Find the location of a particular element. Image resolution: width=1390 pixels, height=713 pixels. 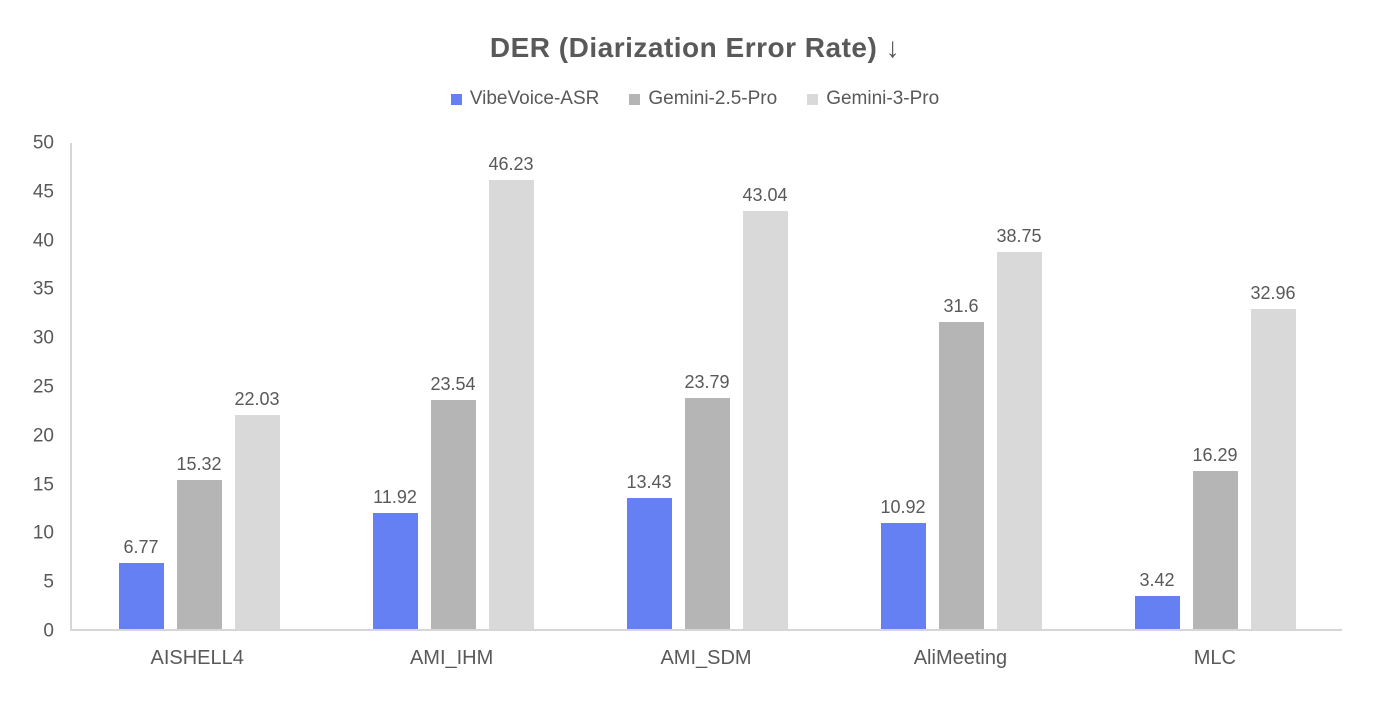

y-tick-label: 5 is located at coordinates (48, 582).